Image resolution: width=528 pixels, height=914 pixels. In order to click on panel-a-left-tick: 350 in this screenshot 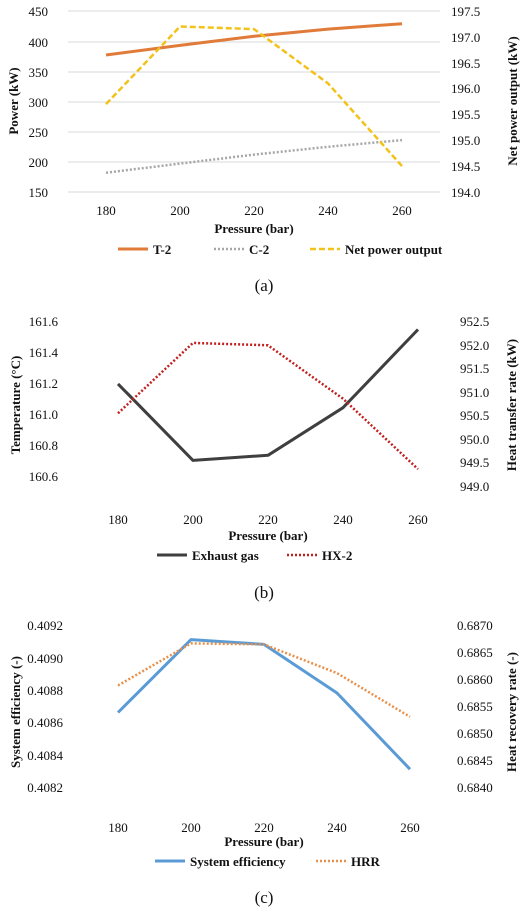, I will do `click(39, 72)`.